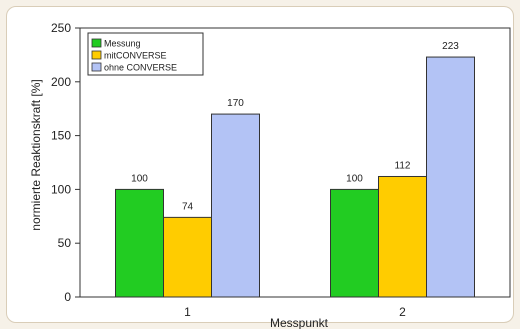 The width and height of the screenshot is (520, 329). I want to click on legend-label: ohne CONVERSE, so click(140, 68).